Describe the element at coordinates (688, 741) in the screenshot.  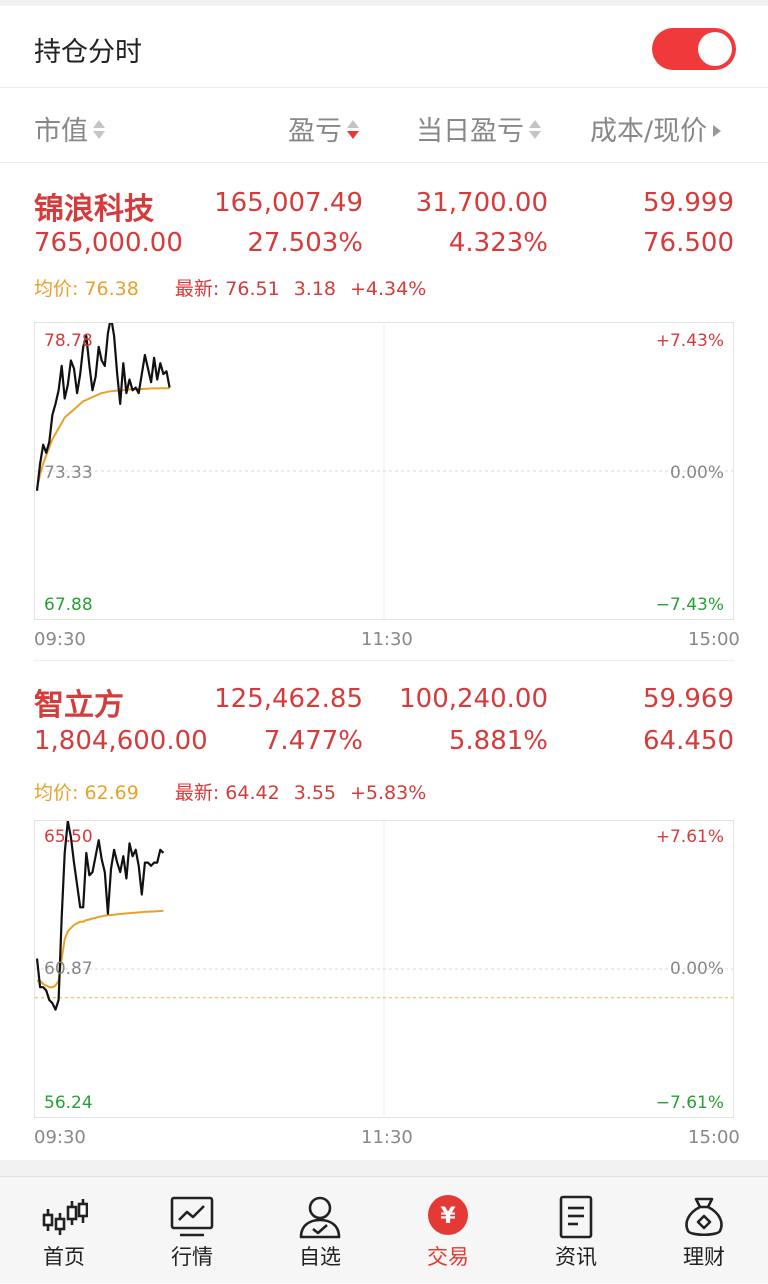
I see `current-price: 64.450` at that location.